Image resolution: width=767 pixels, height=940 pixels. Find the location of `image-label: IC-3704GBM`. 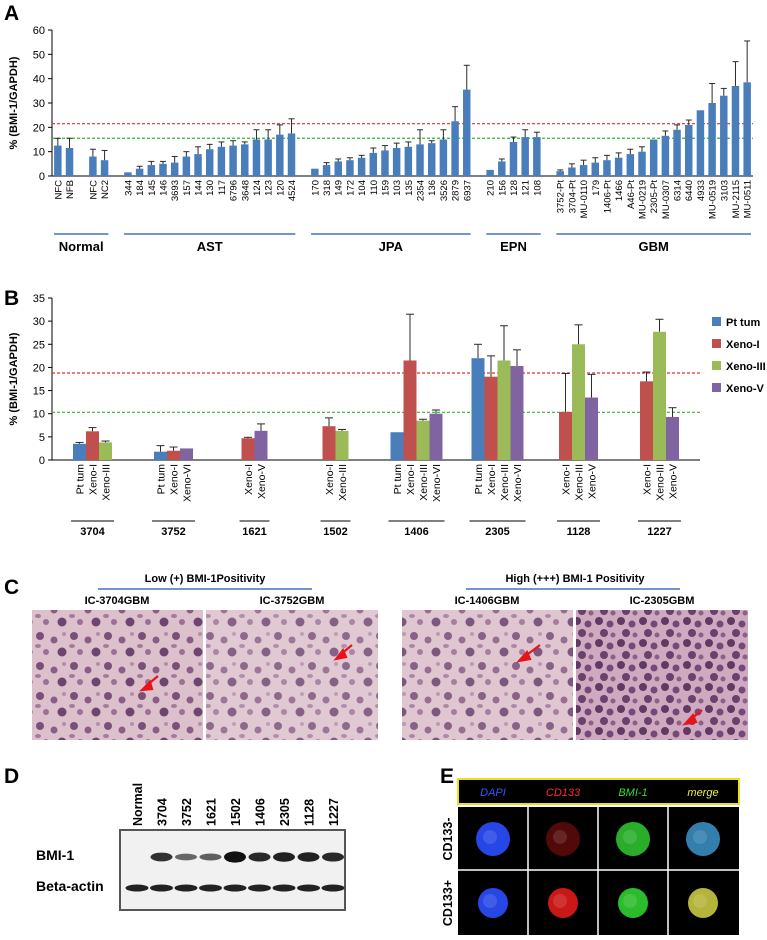

image-label: IC-3704GBM is located at coordinates (117, 601).